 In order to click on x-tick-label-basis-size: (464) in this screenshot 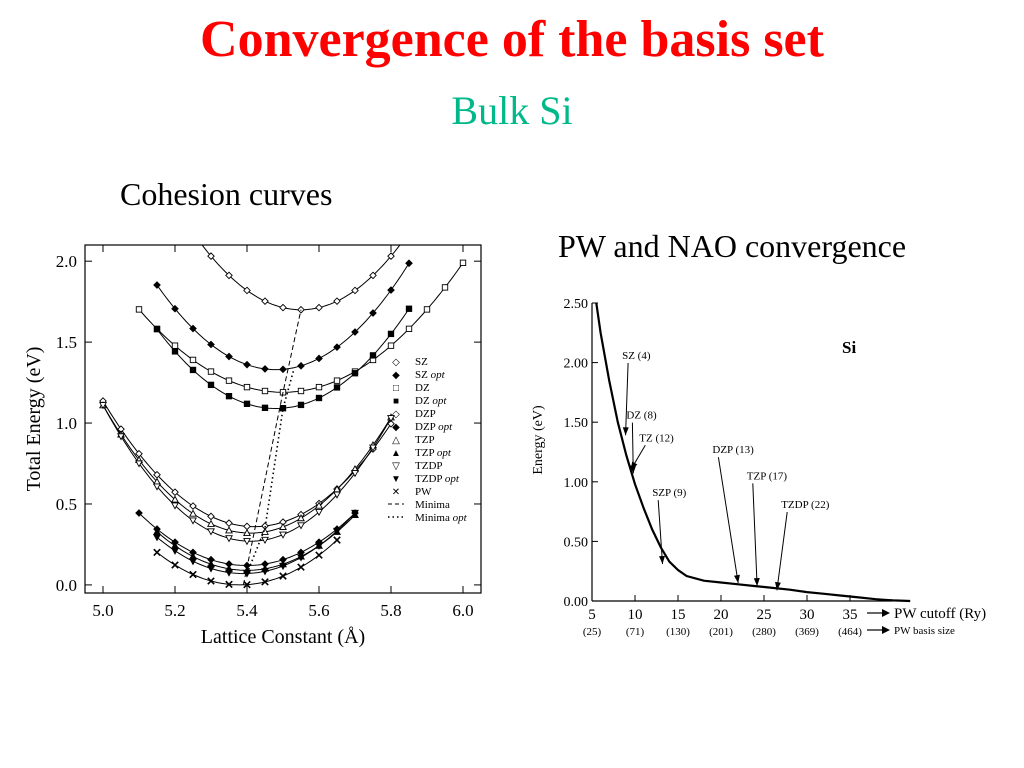, I will do `click(850, 632)`.